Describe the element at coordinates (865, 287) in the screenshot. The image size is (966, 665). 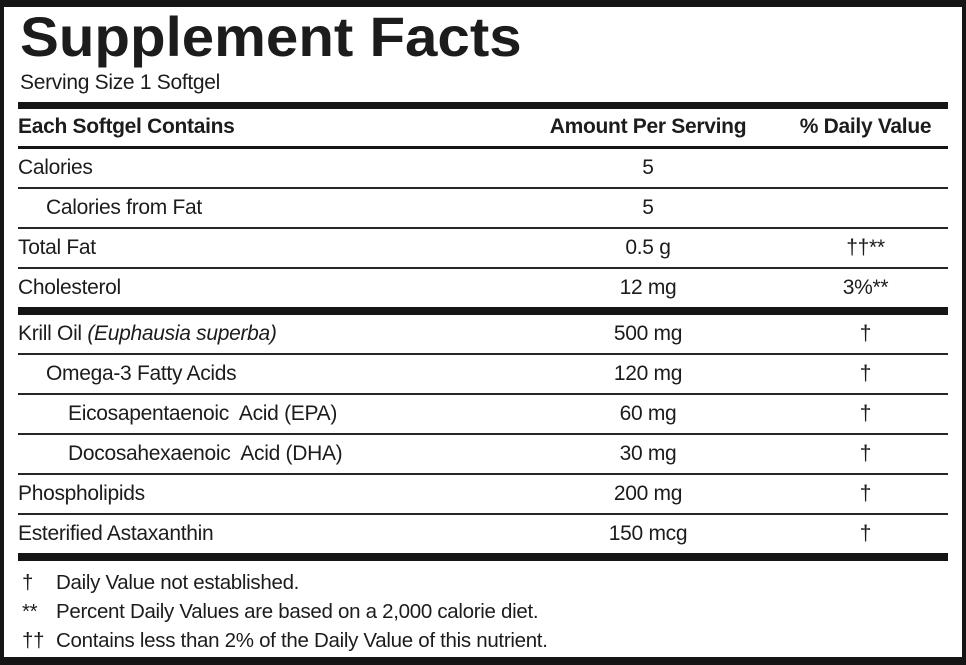
I see `row-daily-value: 3%**` at that location.